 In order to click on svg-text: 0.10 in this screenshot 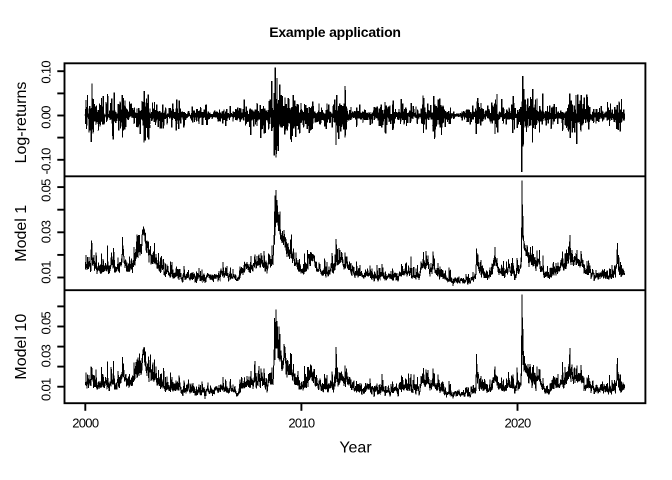, I will do `click(45, 72)`.